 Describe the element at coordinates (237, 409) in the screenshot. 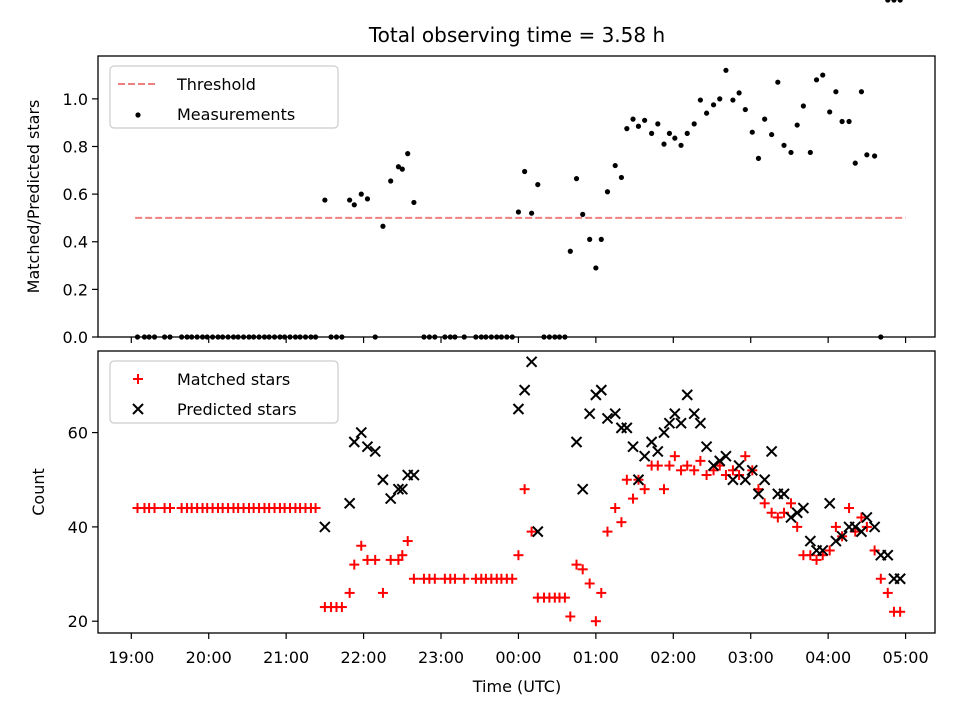

I see `legend-entry-label: Predicted stars` at that location.